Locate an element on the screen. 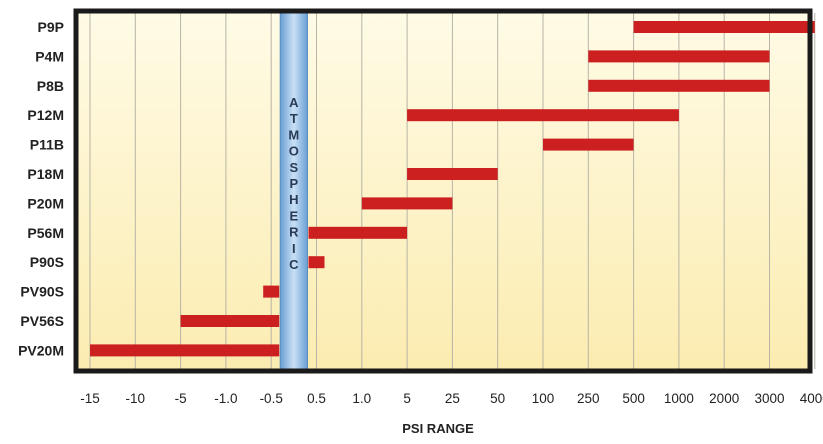 The height and width of the screenshot is (444, 823). atmospheric-letter: M is located at coordinates (293, 134).